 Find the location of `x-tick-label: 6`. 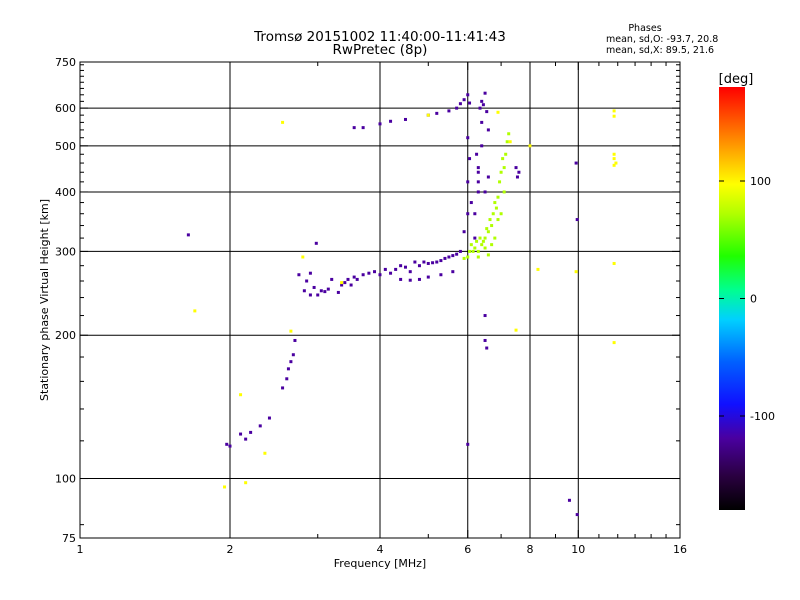

x-tick-label: 6 is located at coordinates (467, 549).